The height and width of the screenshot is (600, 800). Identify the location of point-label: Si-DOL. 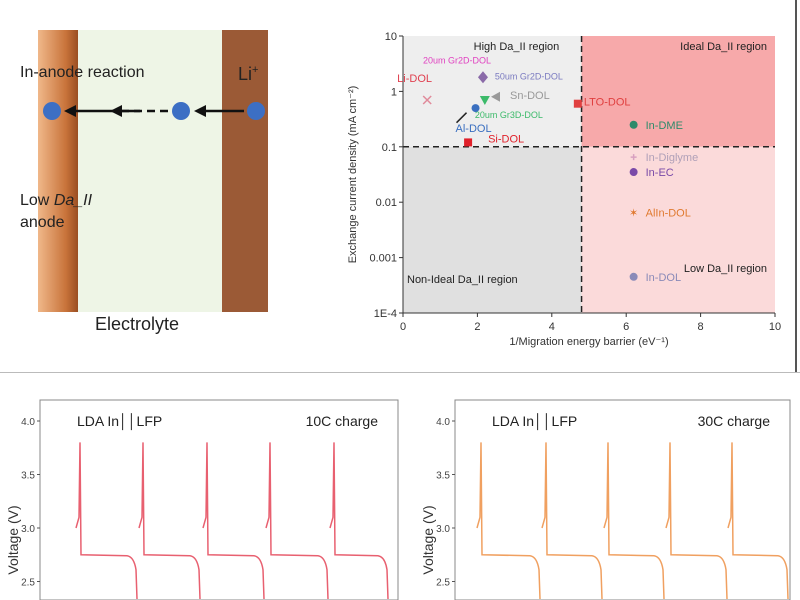
(506, 139).